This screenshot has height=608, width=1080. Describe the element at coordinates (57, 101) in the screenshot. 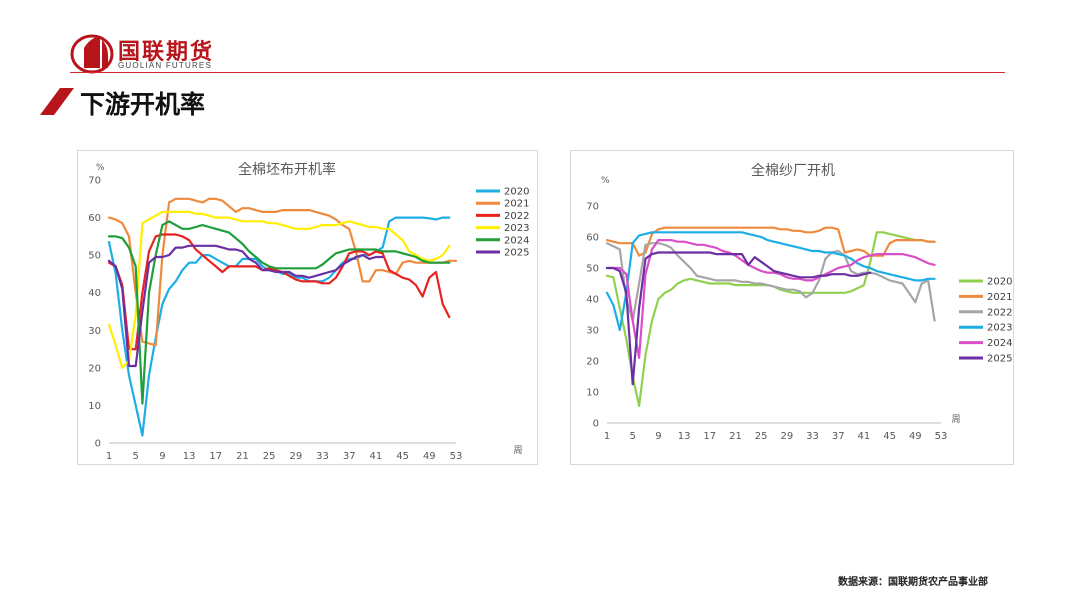

I see `section-marker-icon` at that location.